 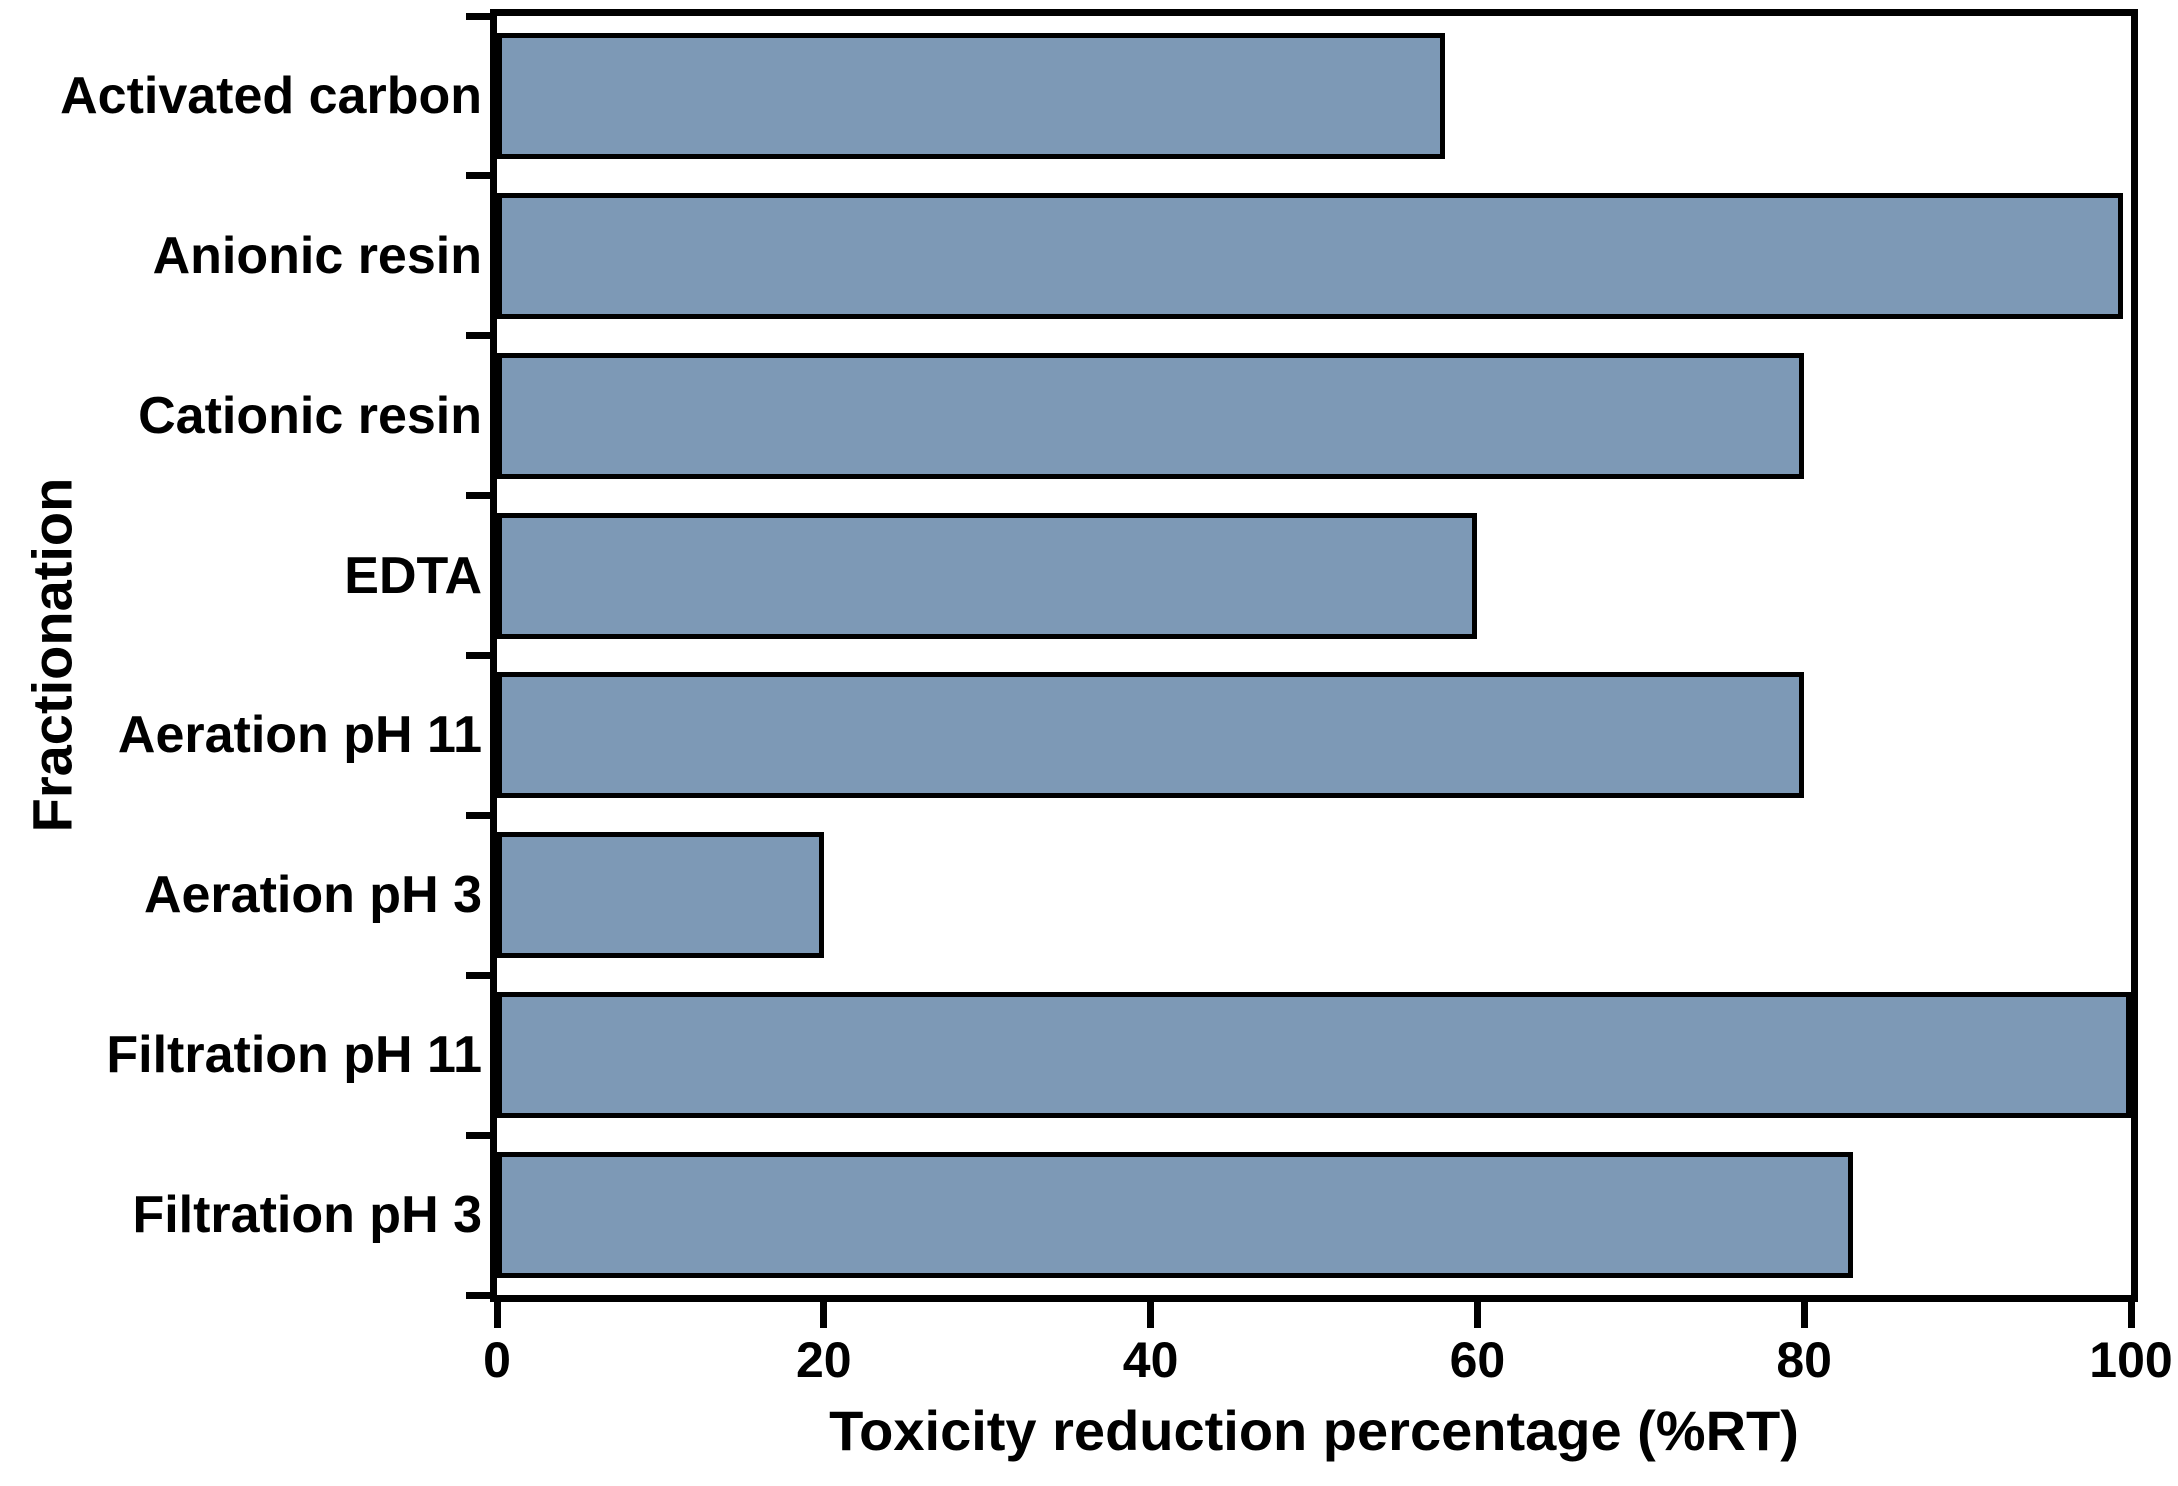 What do you see at coordinates (310, 415) in the screenshot?
I see `category-label: Cationic resin` at bounding box center [310, 415].